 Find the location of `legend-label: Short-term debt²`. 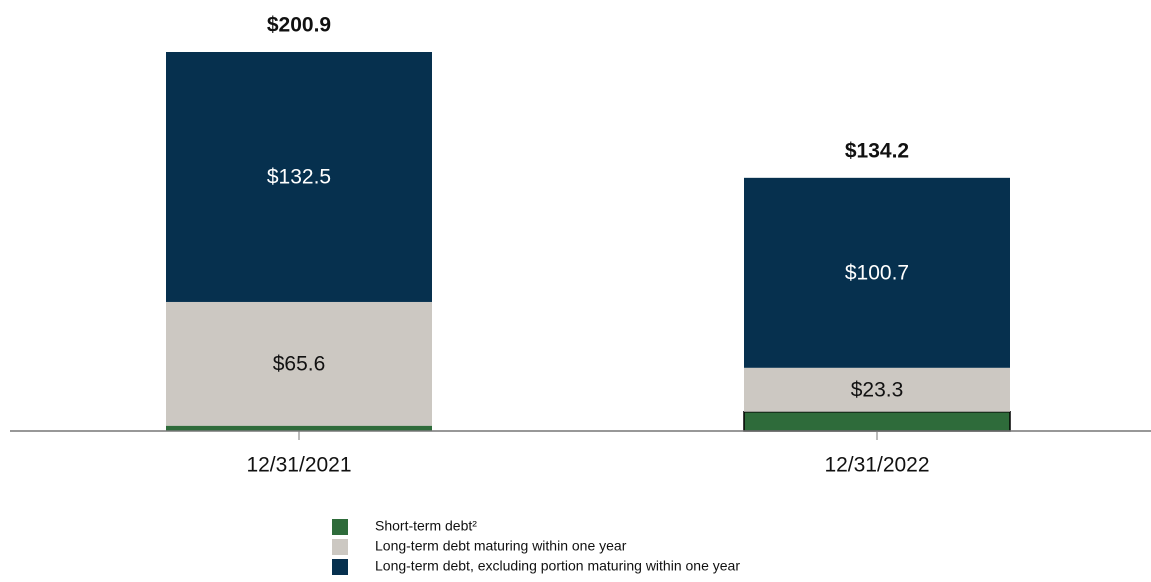

legend-label: Short-term debt² is located at coordinates (426, 526).